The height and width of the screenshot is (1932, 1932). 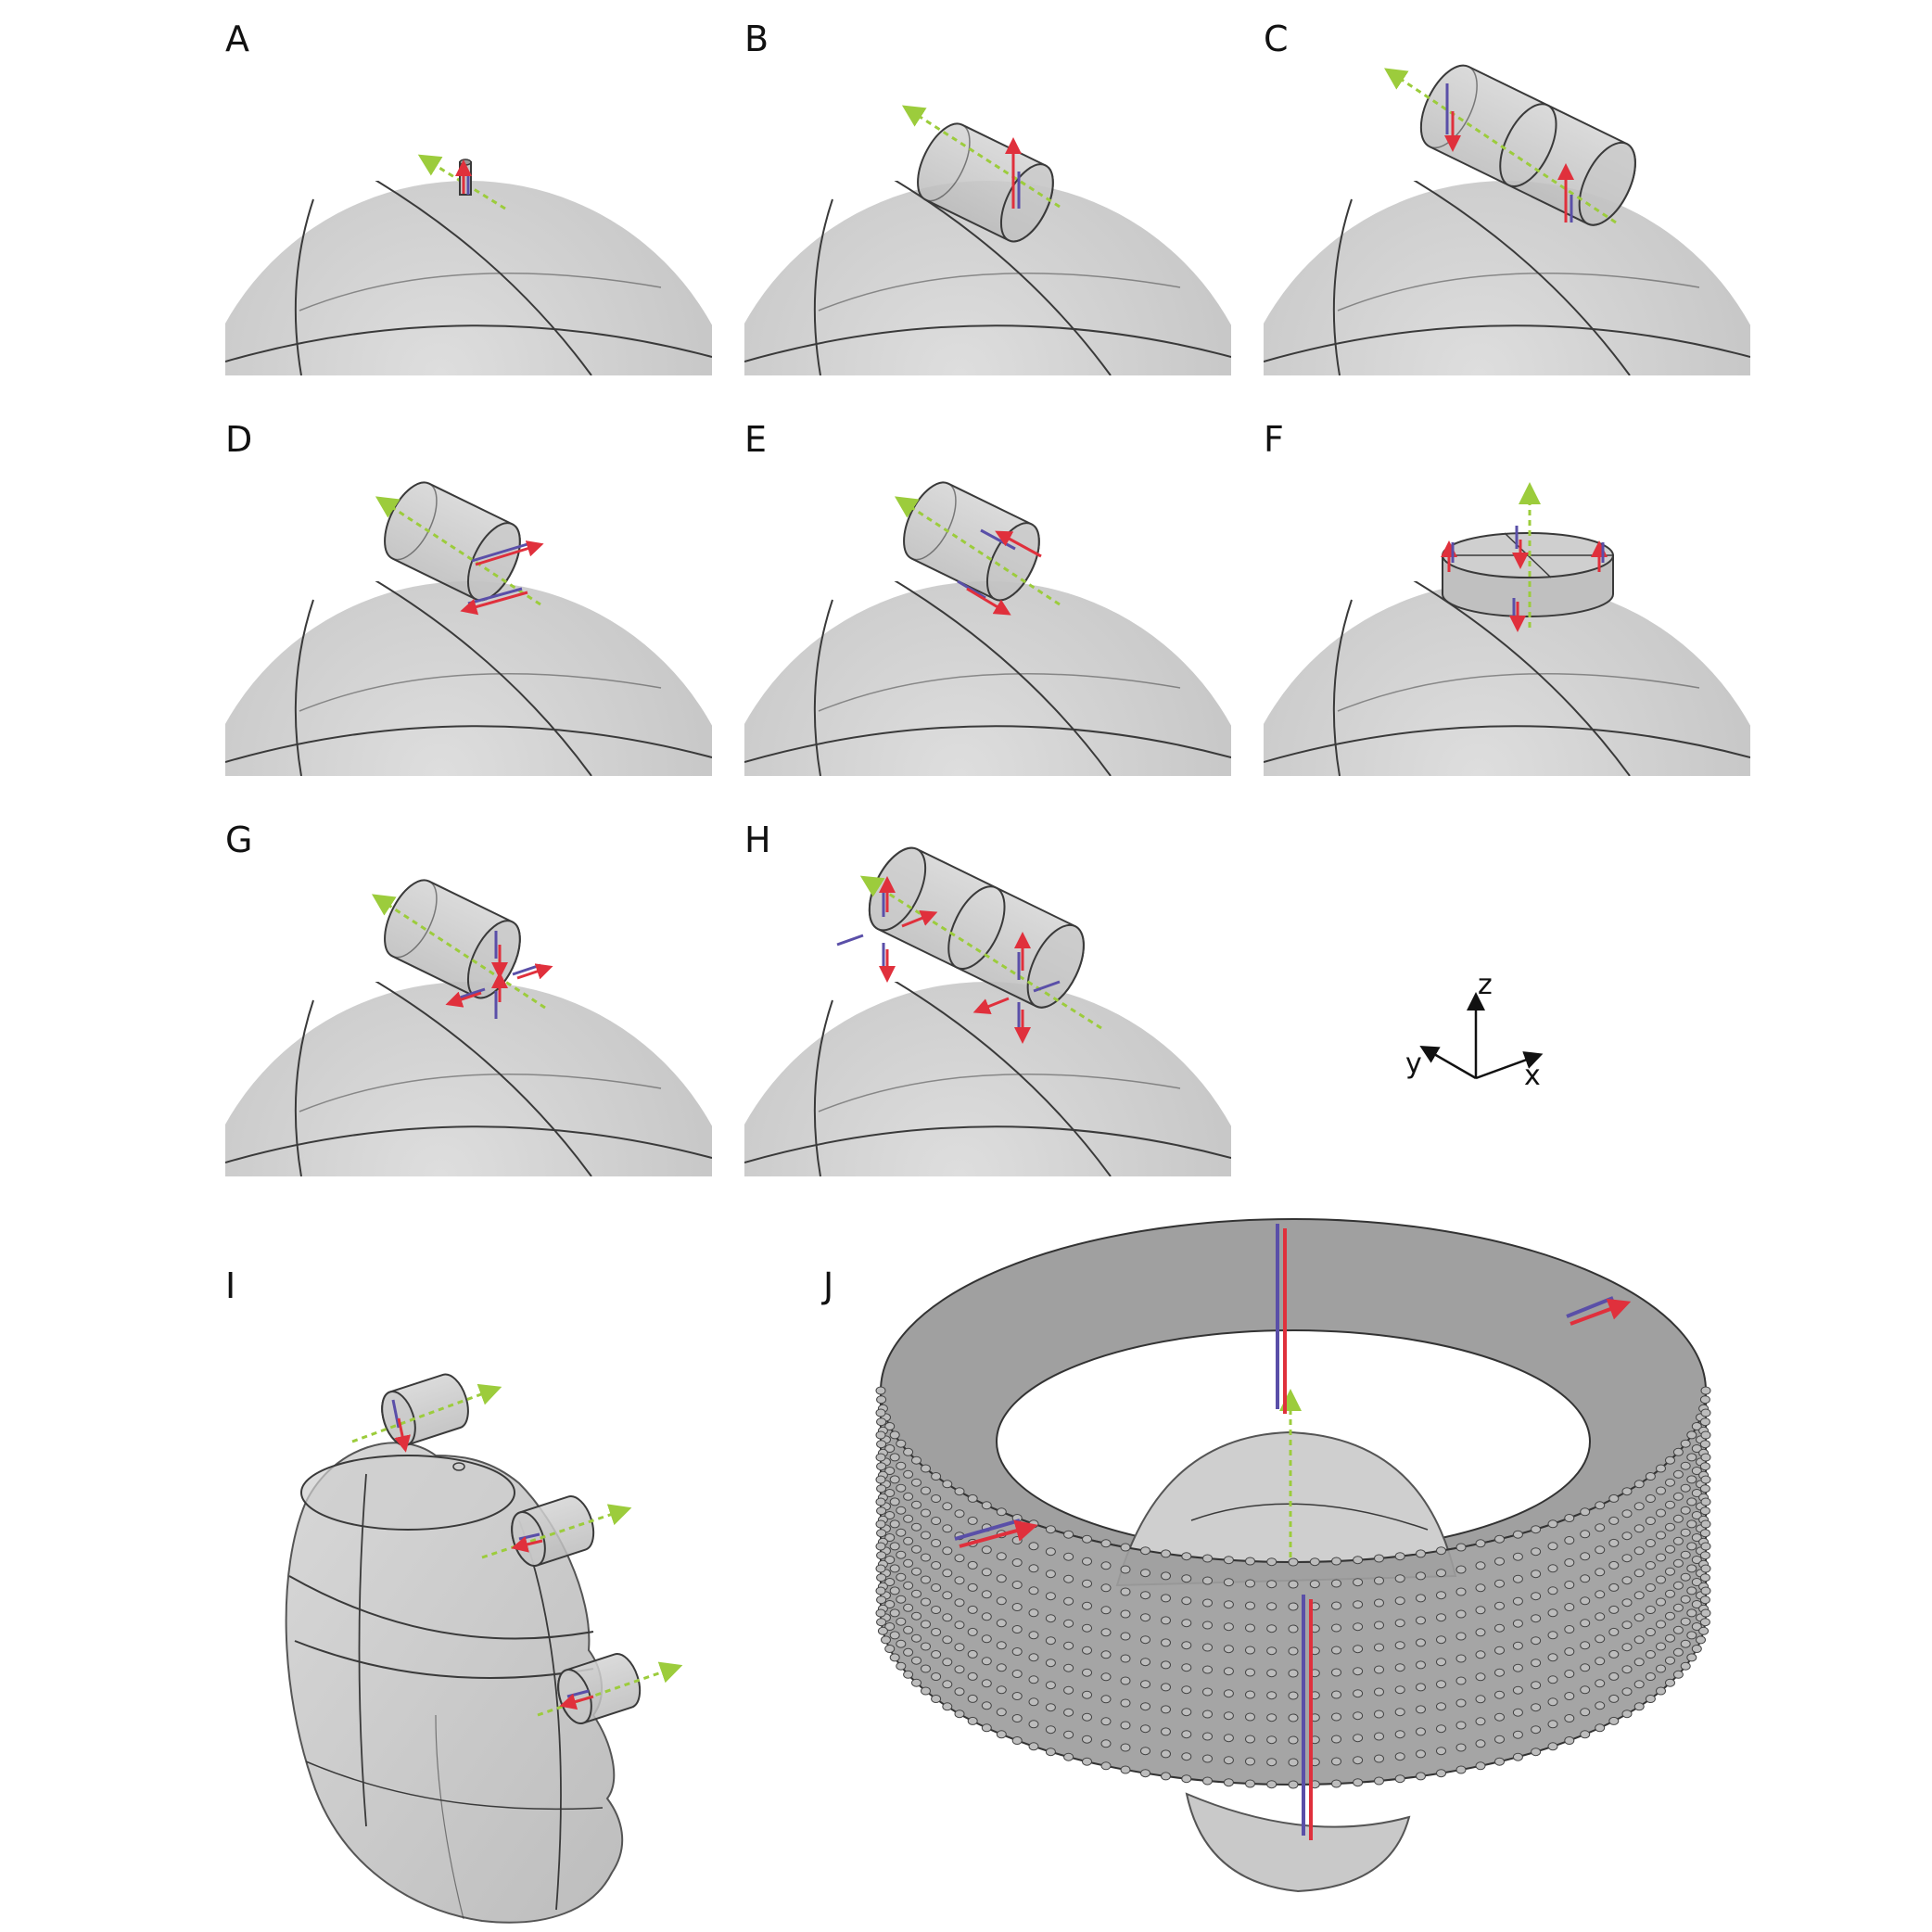 I want to click on ring-rods, so click(x=1293, y=1587).